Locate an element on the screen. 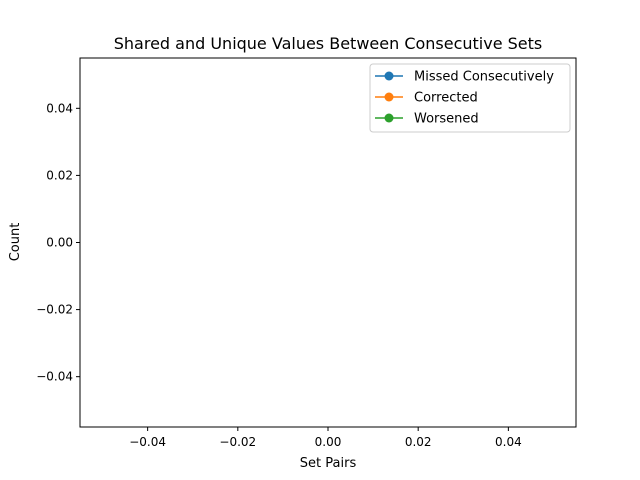  legend-label: Missed Consecutively is located at coordinates (484, 77).